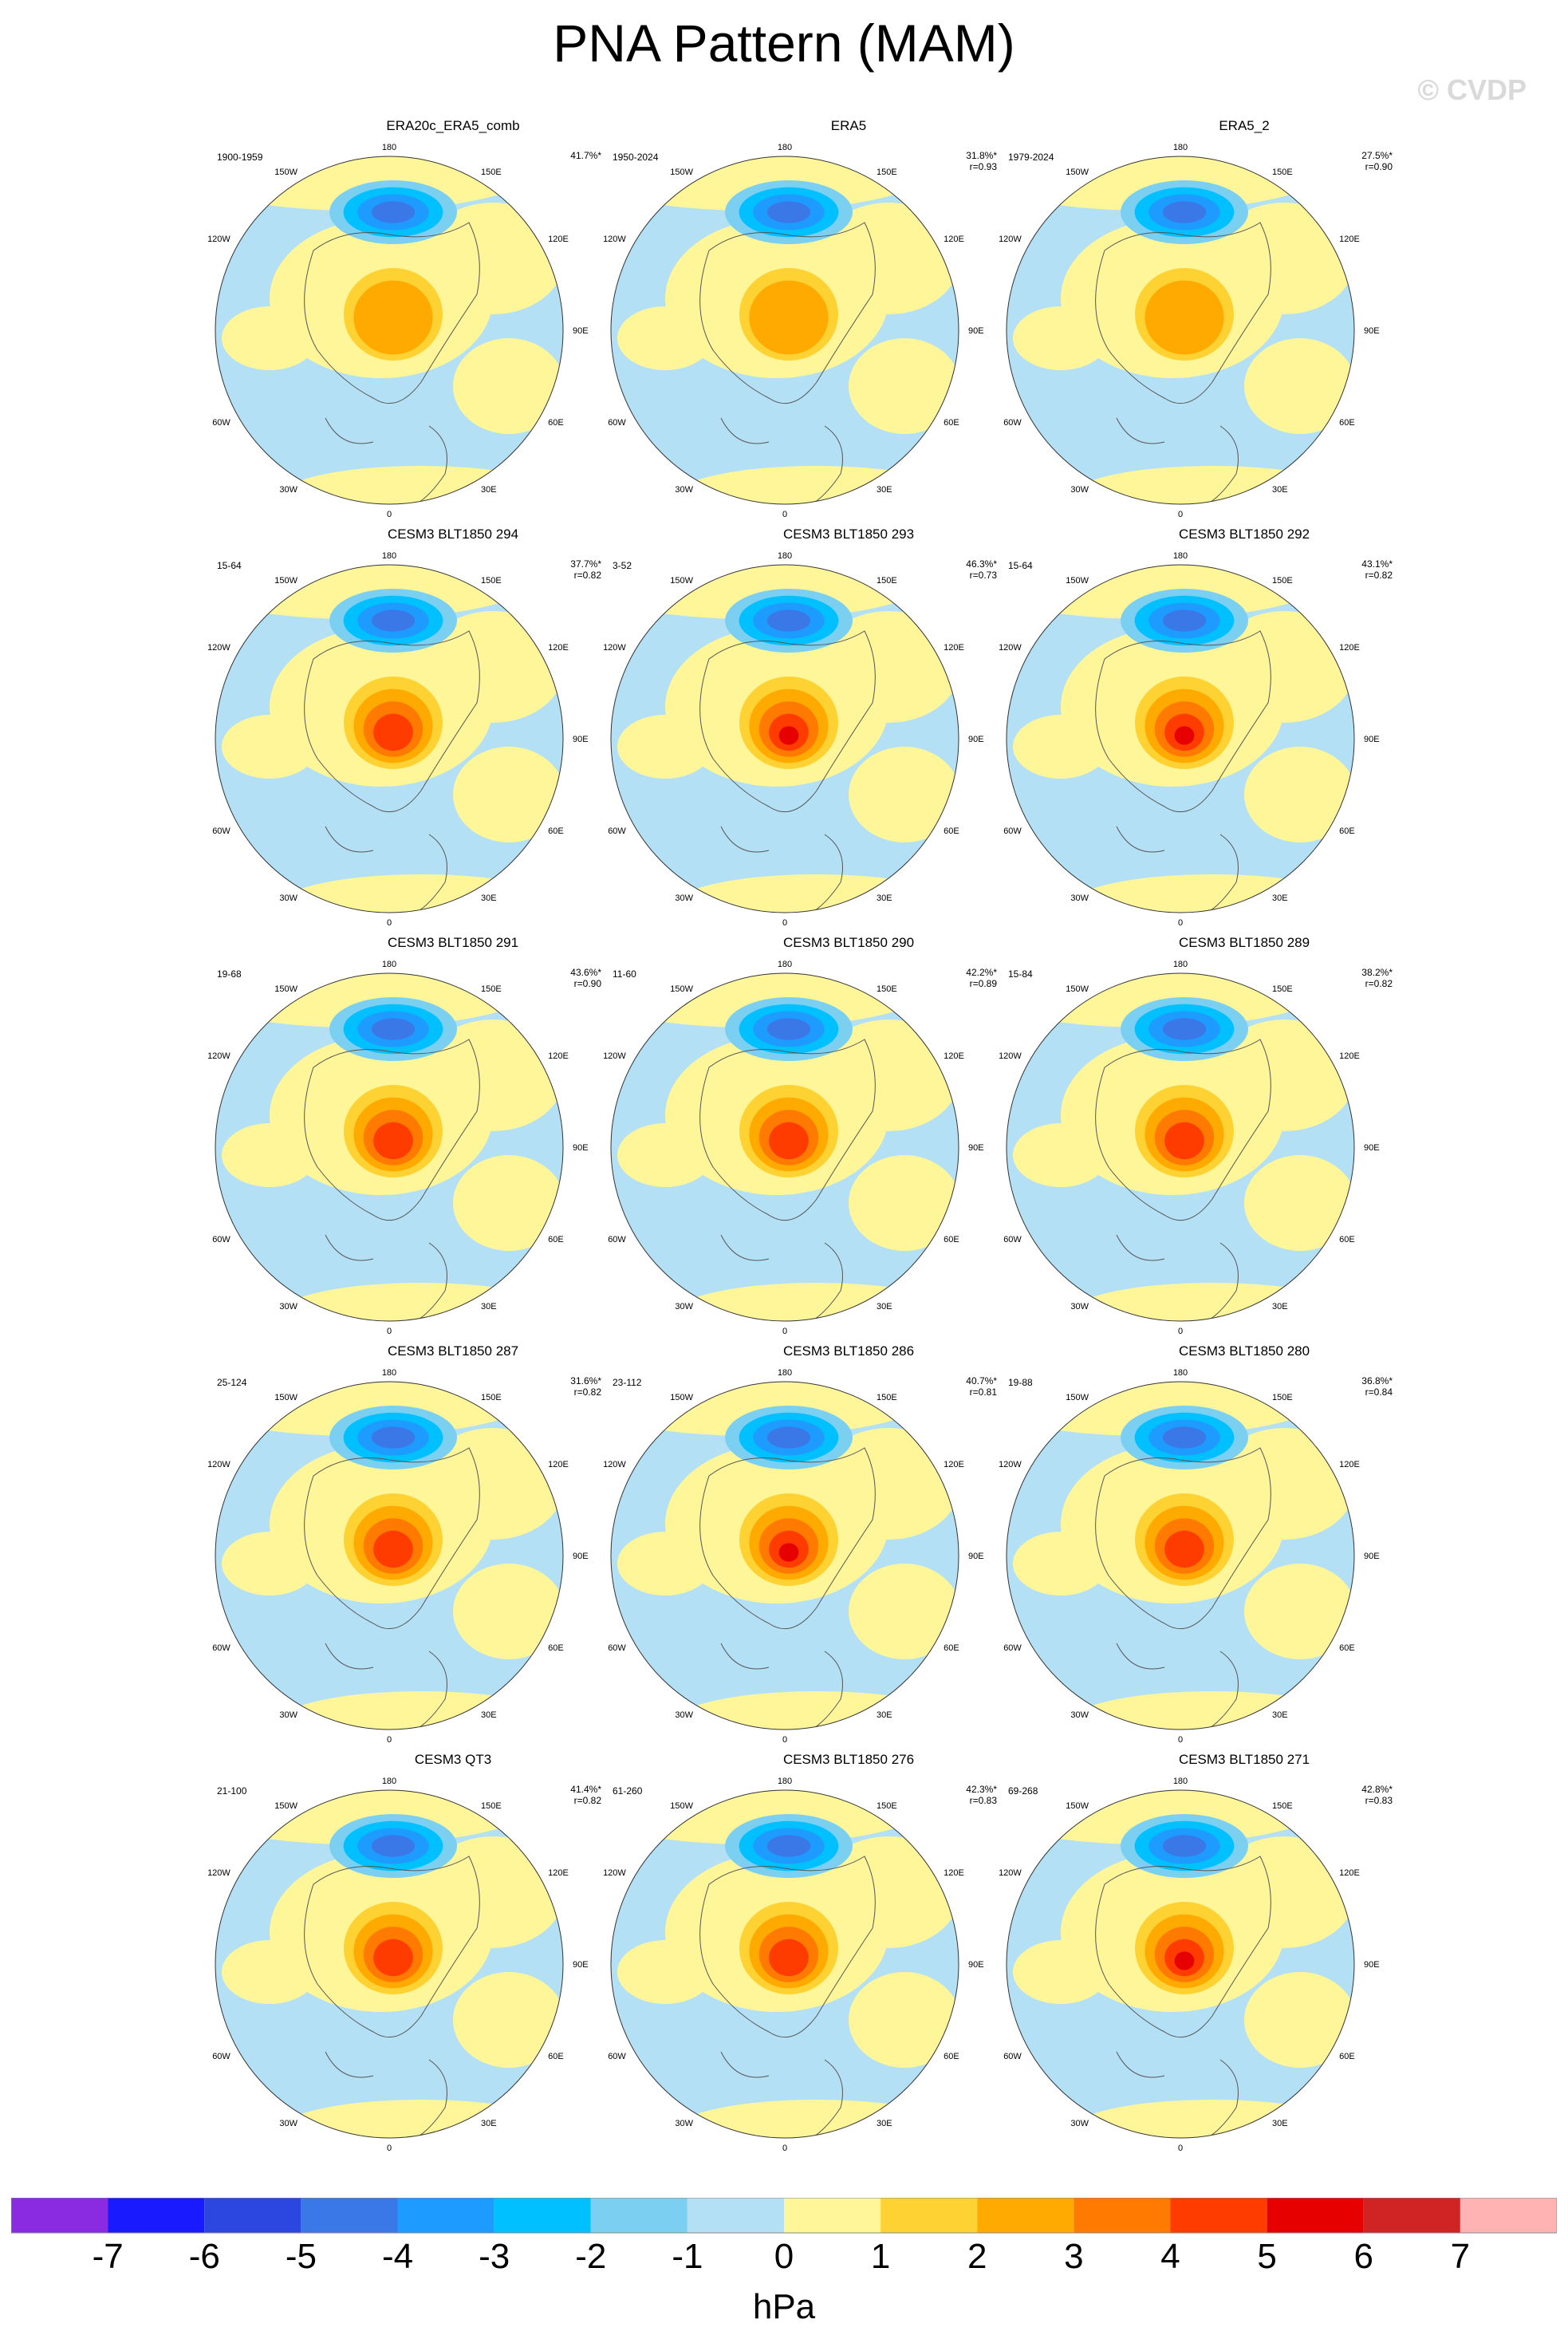 Image resolution: width=1568 pixels, height=2335 pixels. What do you see at coordinates (981, 978) in the screenshot?
I see `panel-stats: 42.2%* r=0.89` at bounding box center [981, 978].